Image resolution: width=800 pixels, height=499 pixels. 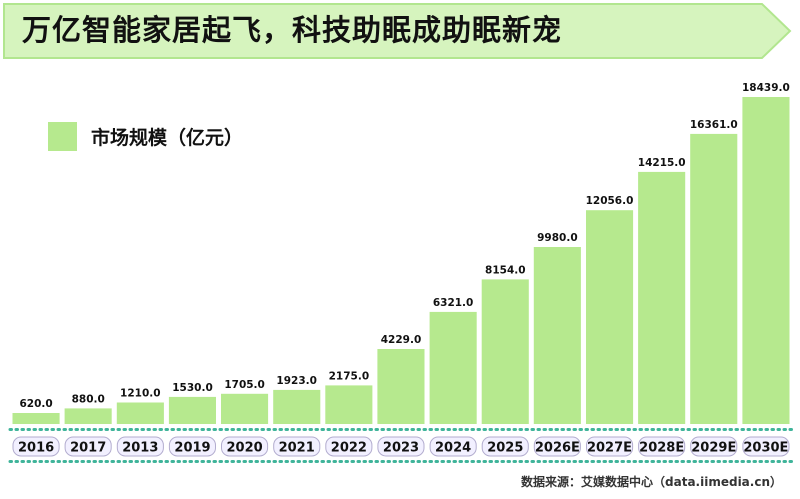 I want to click on category-pill-2024, so click(x=453, y=446).